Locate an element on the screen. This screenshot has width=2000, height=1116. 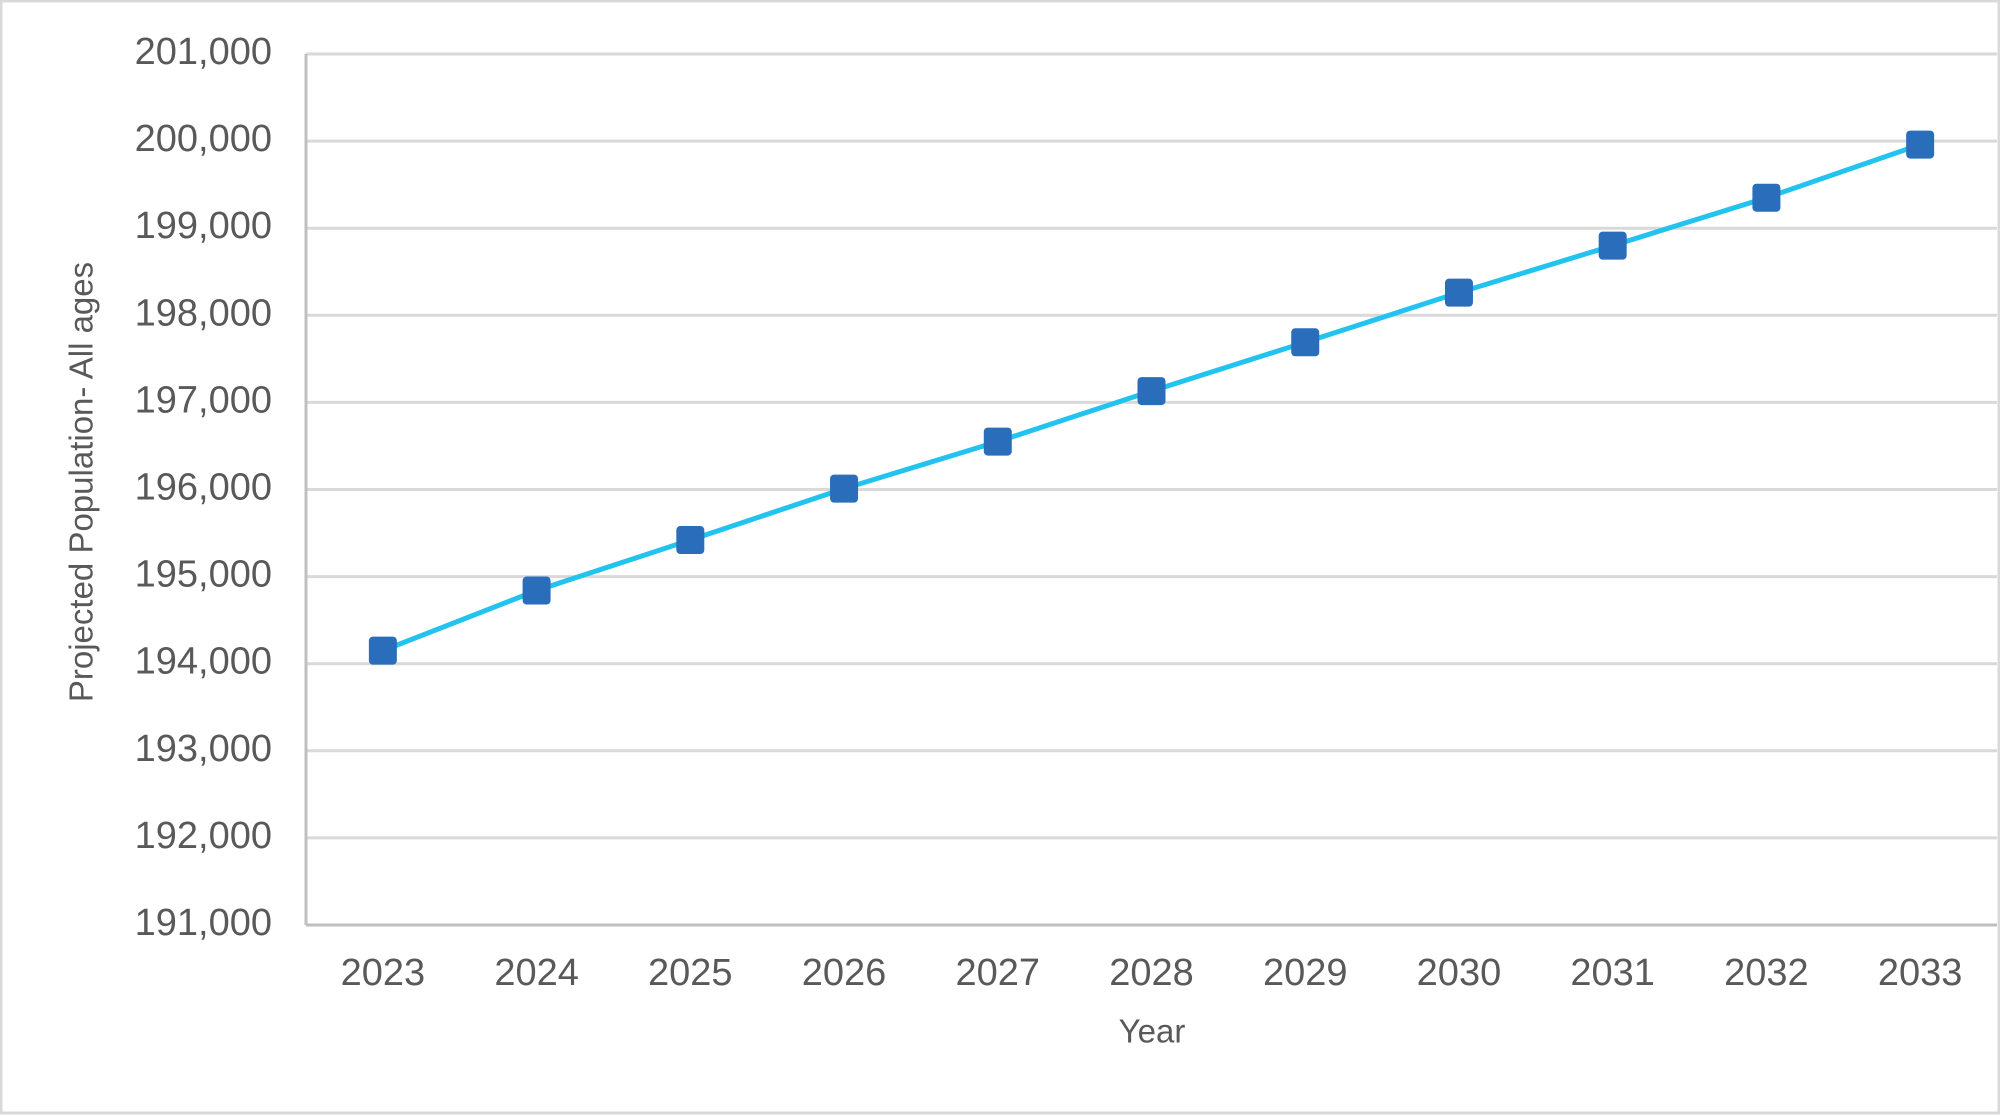
x-axis-title: Year is located at coordinates (1152, 1031).